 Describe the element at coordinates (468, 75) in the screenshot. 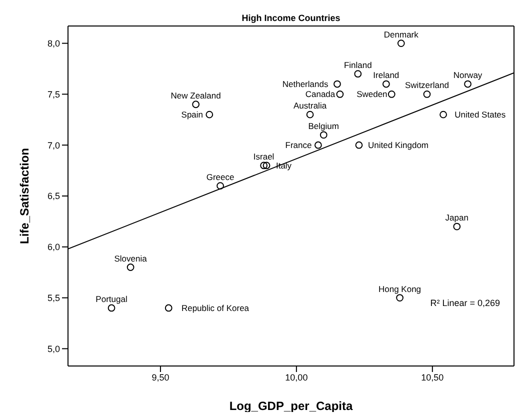

I see `annotation: Norway` at that location.